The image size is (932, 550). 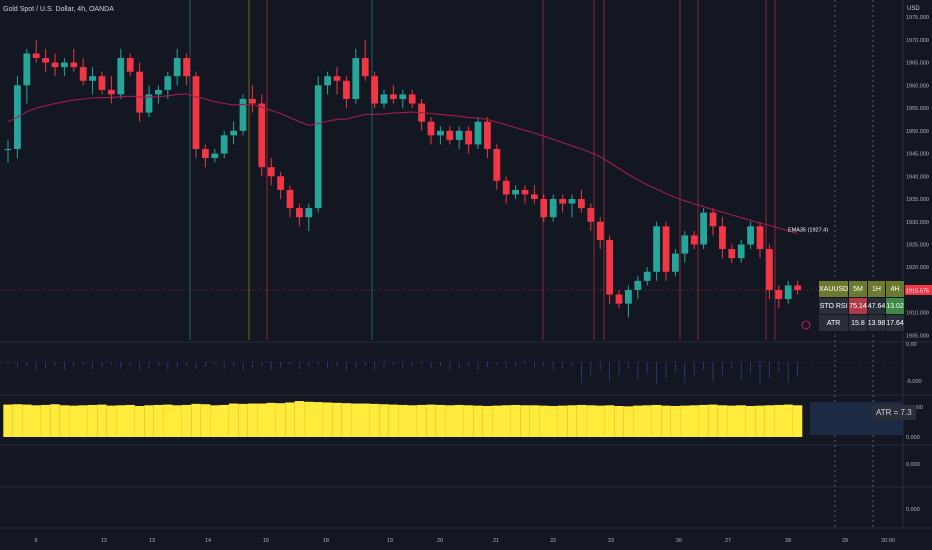 What do you see at coordinates (917, 223) in the screenshot?
I see `price-tick-label: 1930.000` at bounding box center [917, 223].